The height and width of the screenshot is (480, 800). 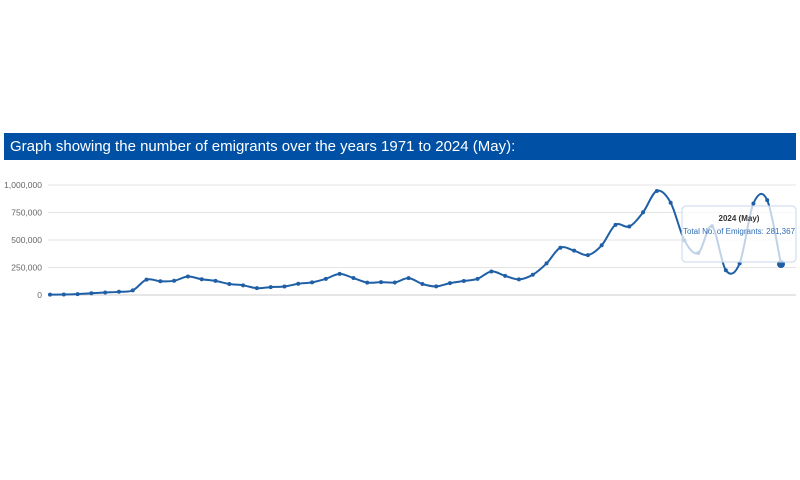 I want to click on data-point-2020, so click(x=725, y=270).